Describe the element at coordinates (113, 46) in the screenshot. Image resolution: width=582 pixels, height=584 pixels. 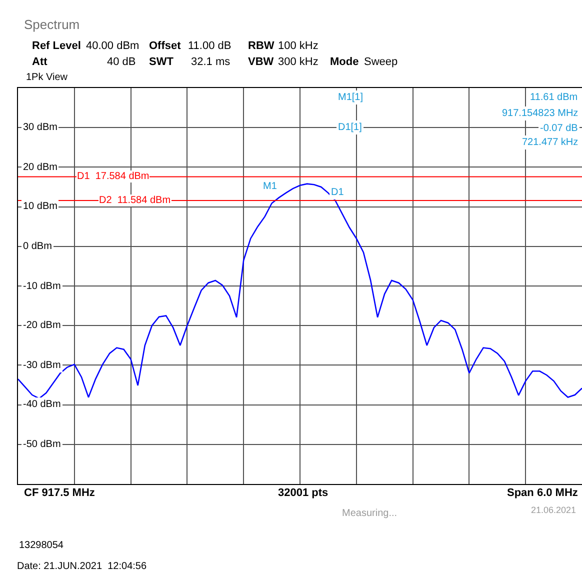
I see `text: 40.00 dBm` at that location.